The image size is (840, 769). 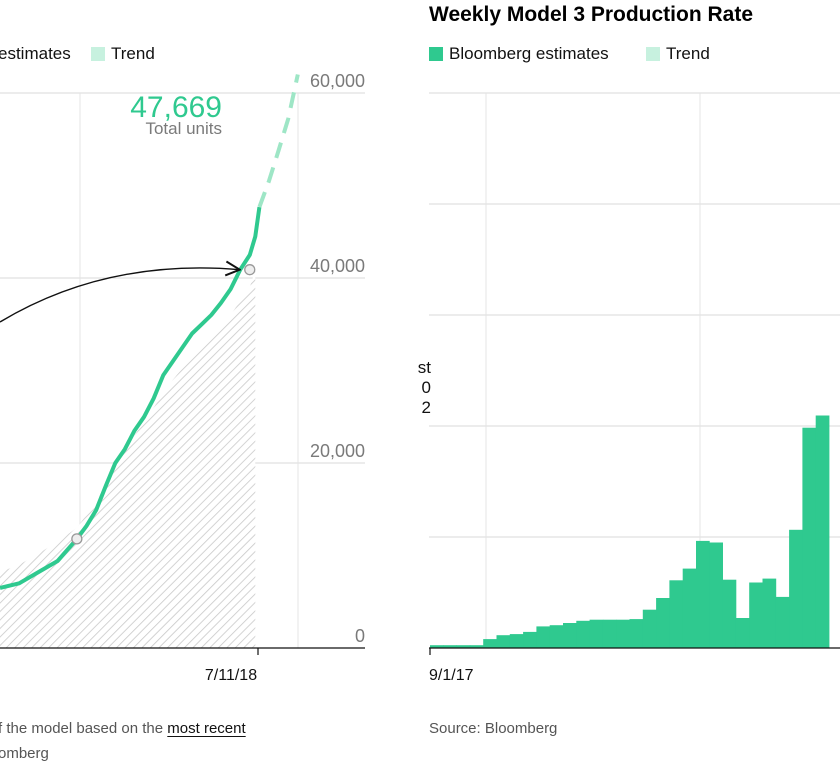 What do you see at coordinates (176, 107) in the screenshot?
I see `left-total-value: 47,669` at bounding box center [176, 107].